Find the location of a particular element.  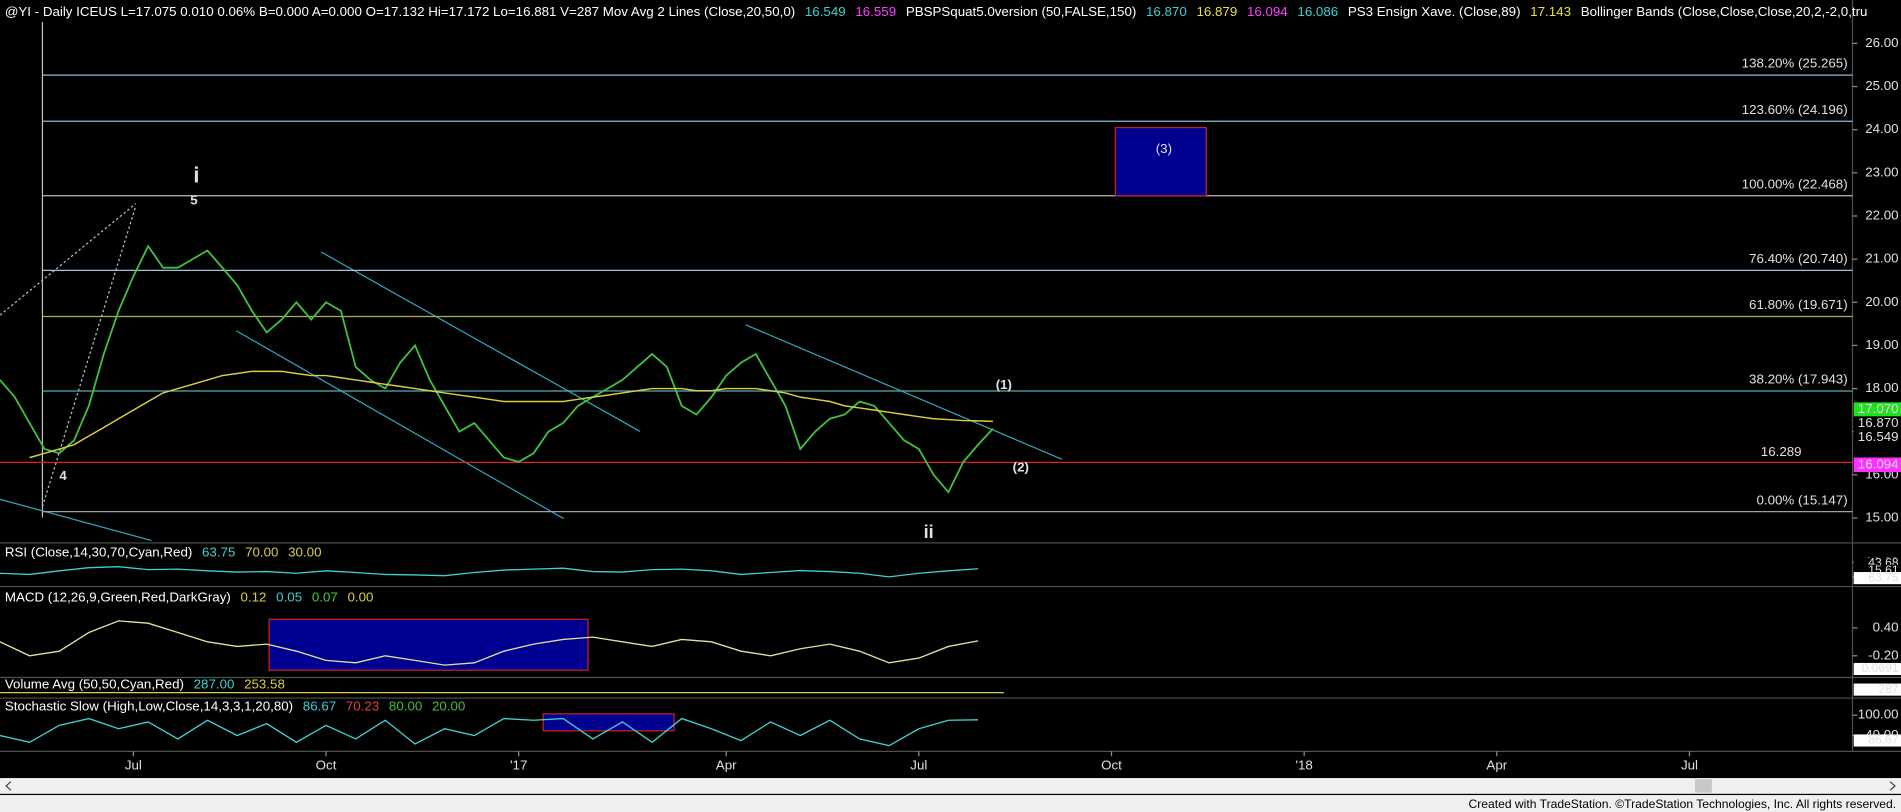

price-line is located at coordinates (511, 414).